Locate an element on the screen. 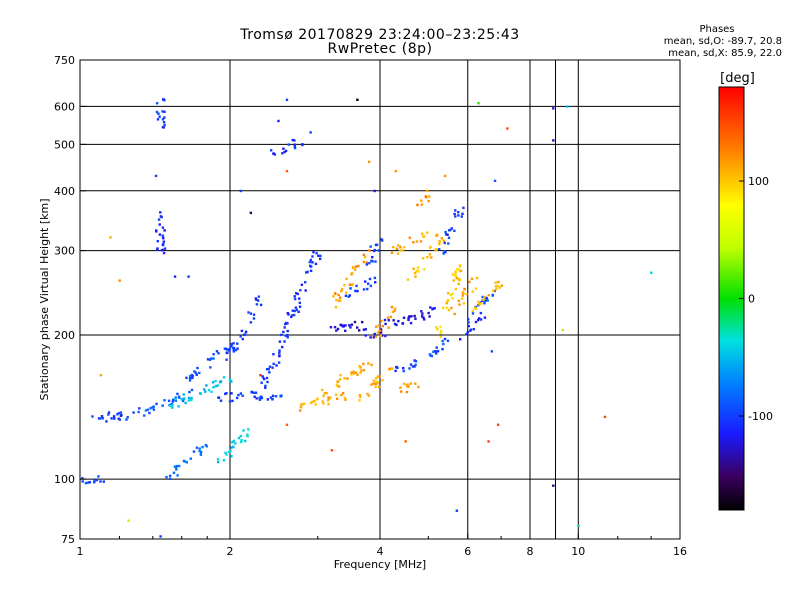 Image resolution: width=800 pixels, height=600 pixels. y-tick-label: 600 is located at coordinates (64, 106).